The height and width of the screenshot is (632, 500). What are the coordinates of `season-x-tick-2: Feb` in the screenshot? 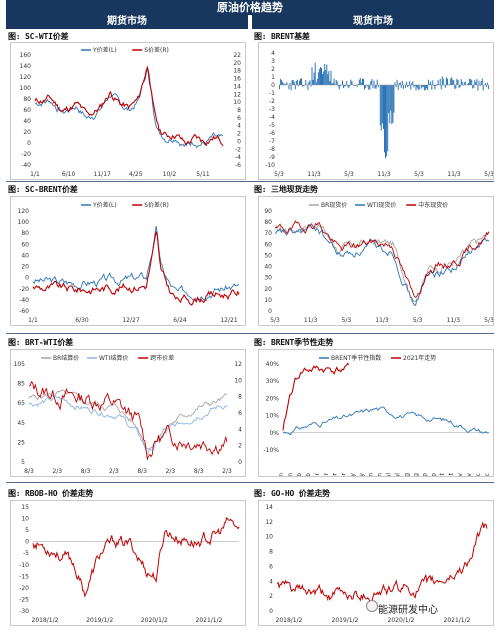 It's located at (299, 474).